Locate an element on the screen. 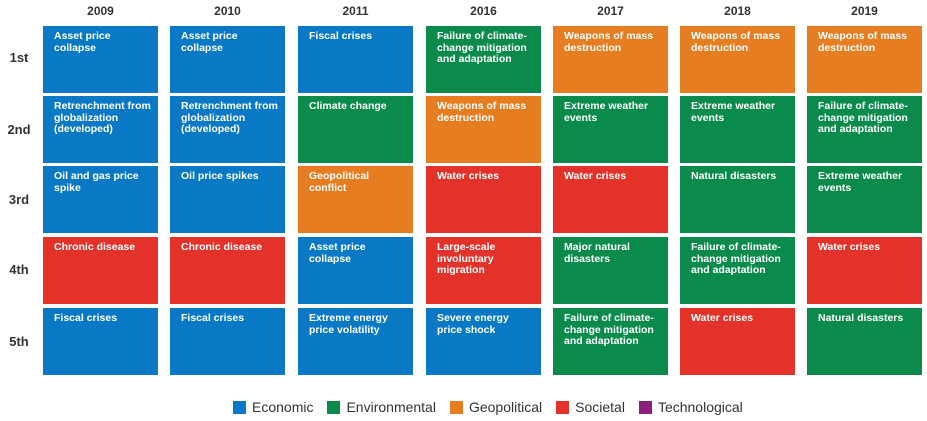 The width and height of the screenshot is (927, 421). legend-label: Societal is located at coordinates (600, 407).